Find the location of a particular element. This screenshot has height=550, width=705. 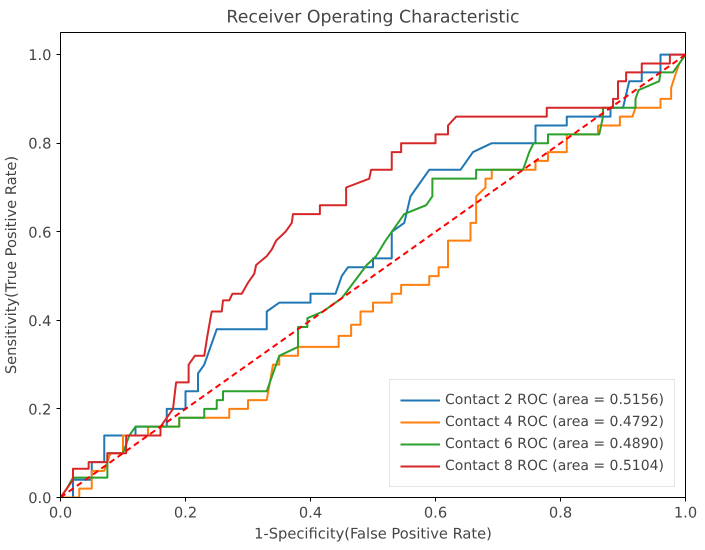

x-tick-label: 0.8 is located at coordinates (560, 513).